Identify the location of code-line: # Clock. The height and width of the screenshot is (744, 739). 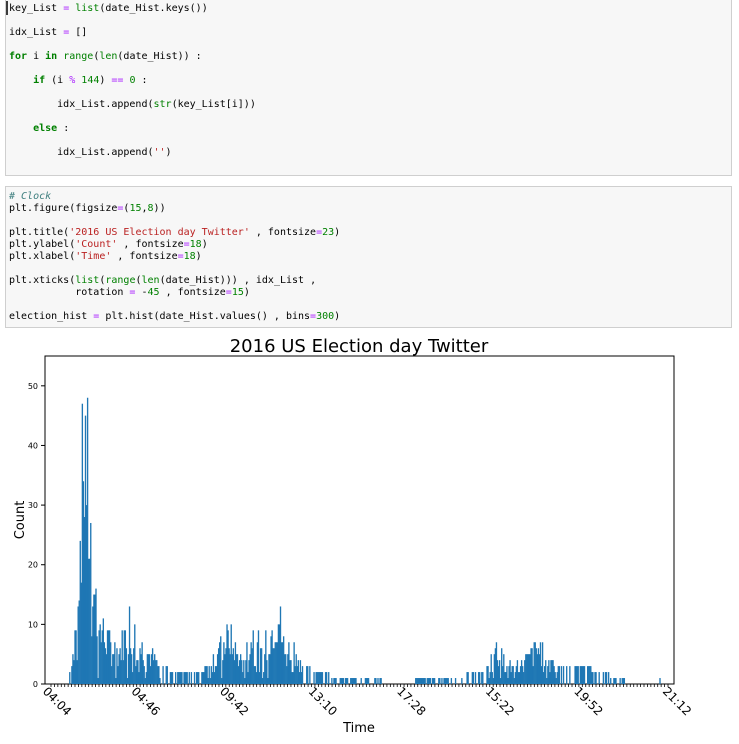
(30, 196).